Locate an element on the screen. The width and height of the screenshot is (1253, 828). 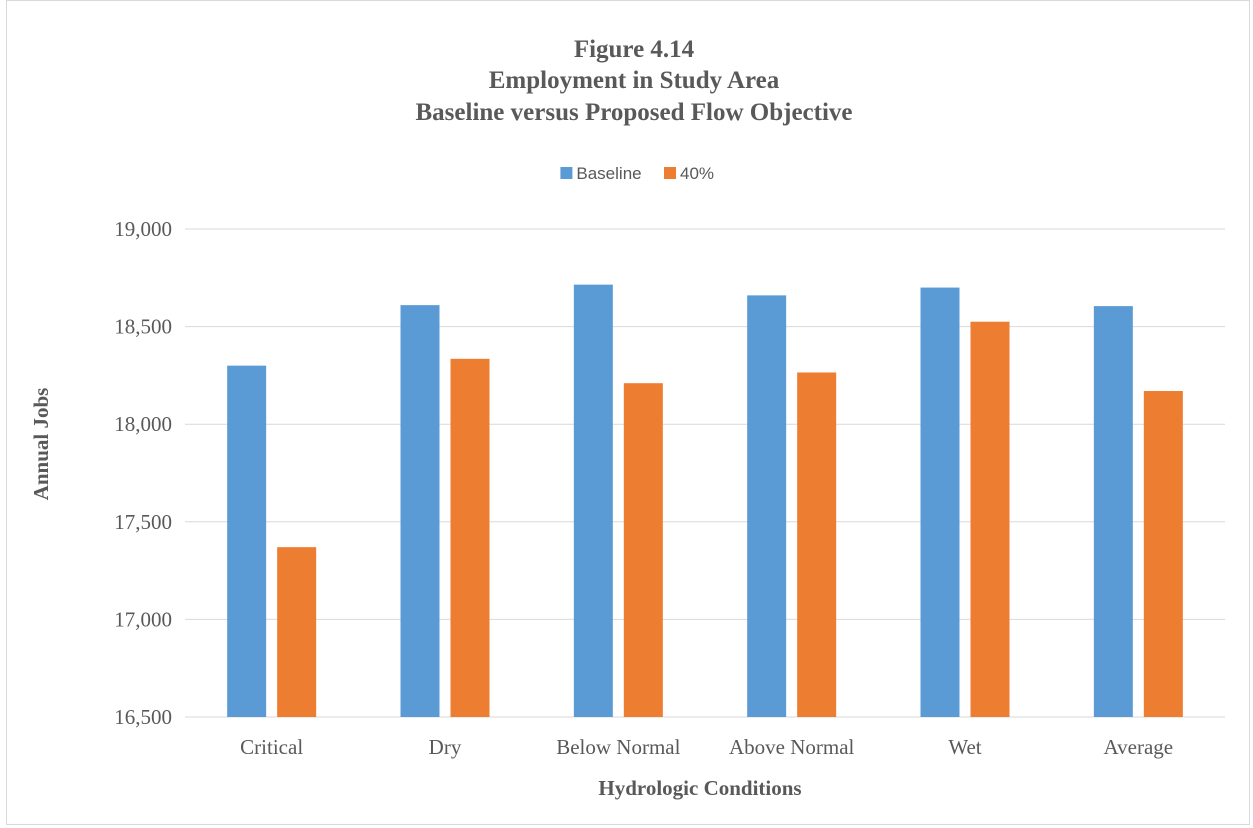
legend-label: Baseline is located at coordinates (608, 173).